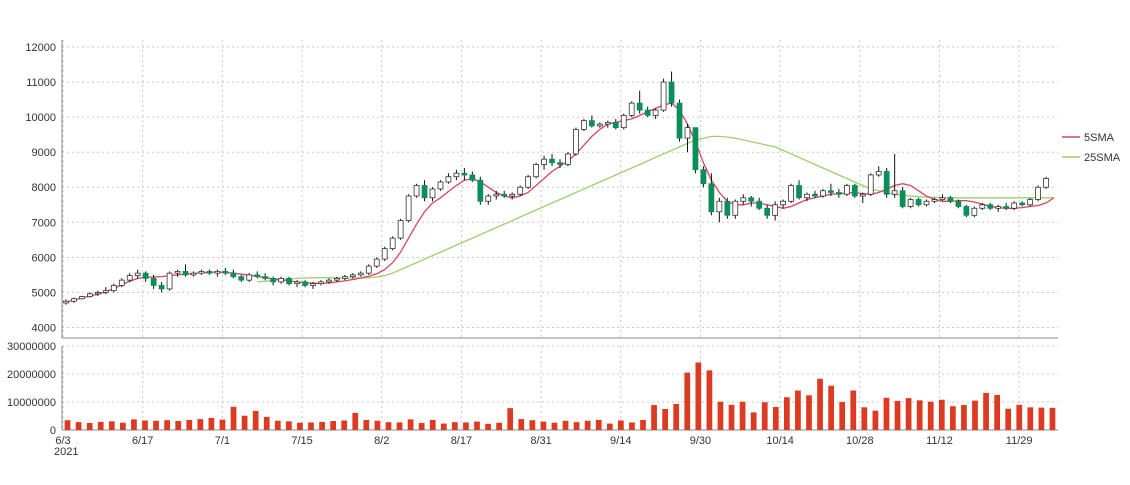  What do you see at coordinates (560, 396) in the screenshot?
I see `volume-layer` at bounding box center [560, 396].